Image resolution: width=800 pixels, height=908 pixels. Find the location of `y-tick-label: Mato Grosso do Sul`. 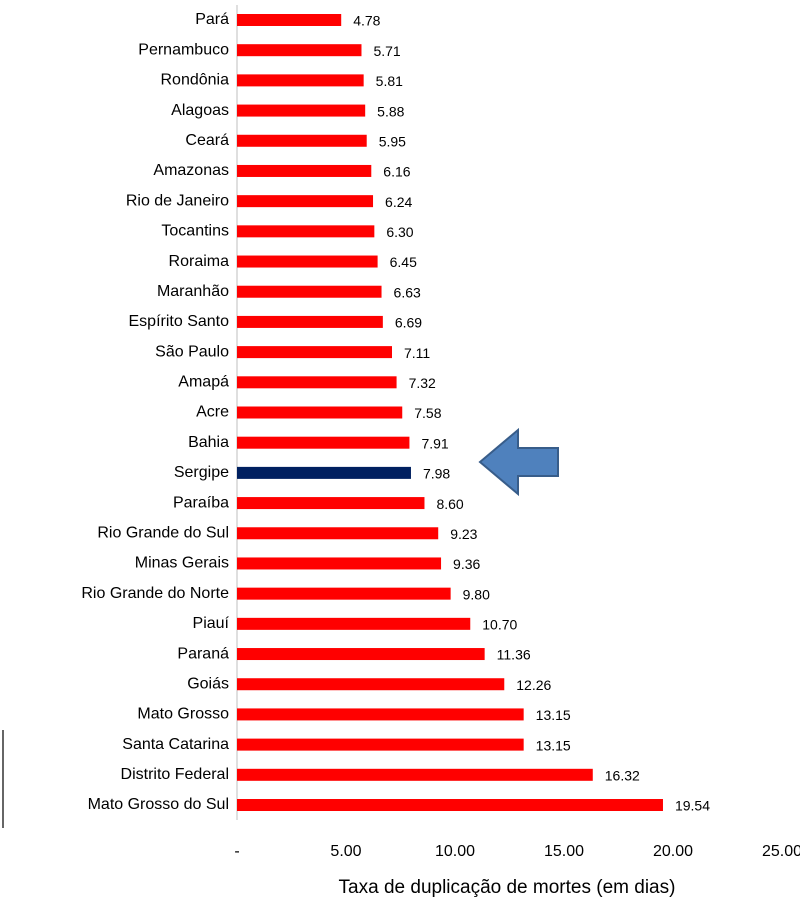

y-tick-label: Mato Grosso do Sul is located at coordinates (158, 804).